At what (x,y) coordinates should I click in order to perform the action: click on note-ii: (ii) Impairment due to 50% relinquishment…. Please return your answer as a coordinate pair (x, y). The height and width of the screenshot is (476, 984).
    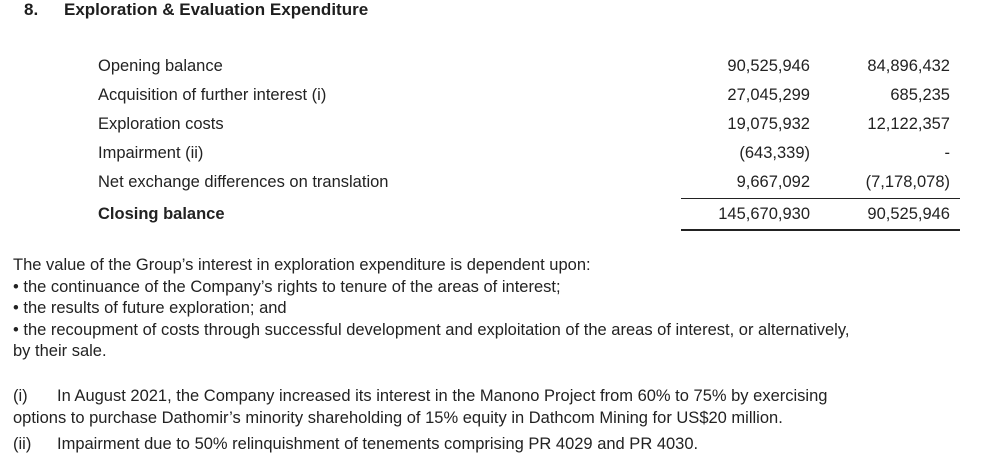
    Looking at the image, I should click on (490, 445).